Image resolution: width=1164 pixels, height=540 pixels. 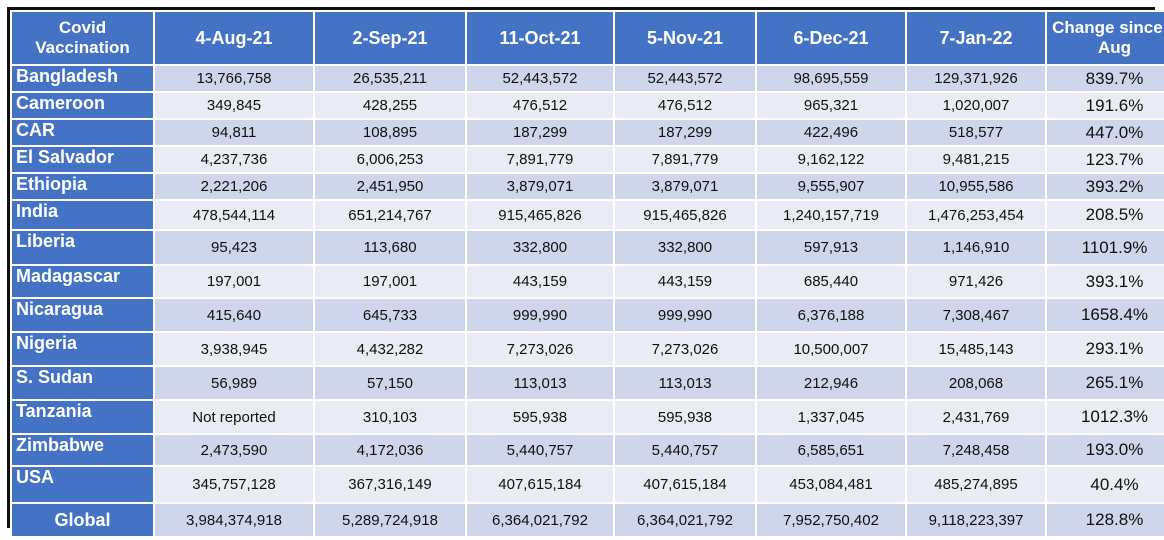 What do you see at coordinates (234, 349) in the screenshot?
I see `value-cell: 3,938,945` at bounding box center [234, 349].